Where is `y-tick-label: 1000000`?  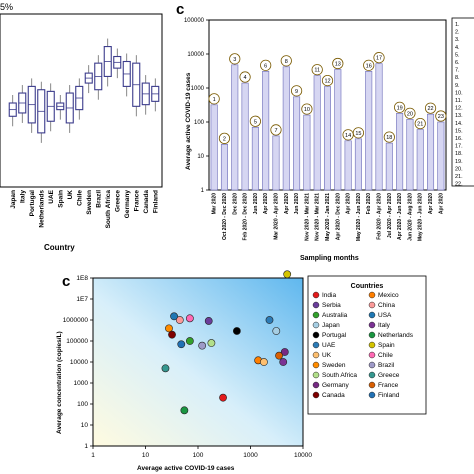
y-tick-label: 1000000 is located at coordinates (76, 320).